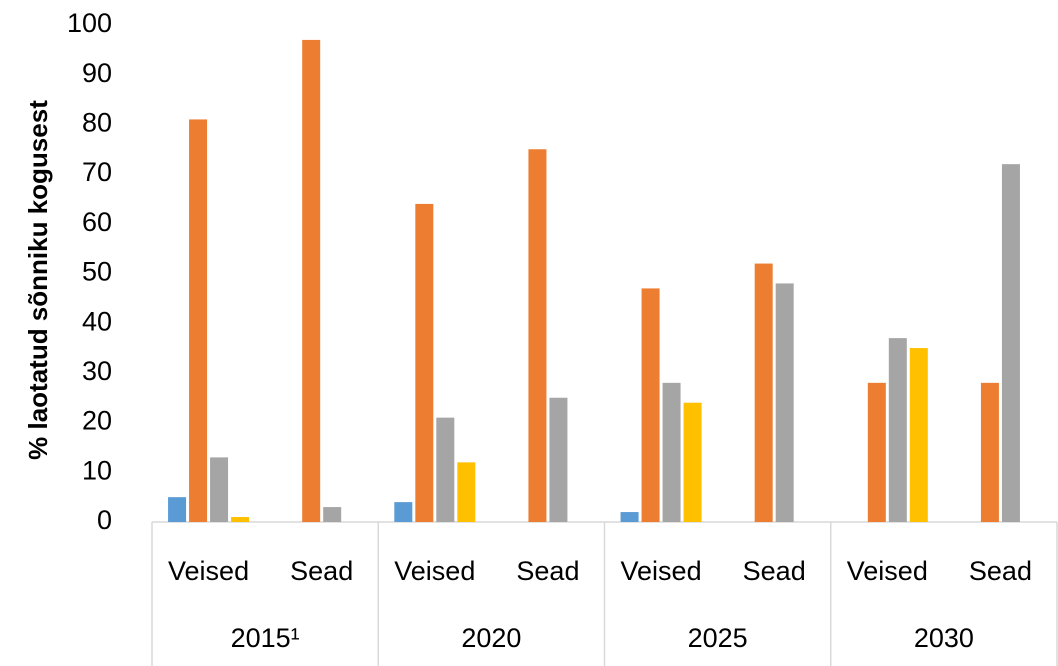  What do you see at coordinates (38, 280) in the screenshot?
I see `y-axis-title: % laotatud sõnniku kogusest` at bounding box center [38, 280].